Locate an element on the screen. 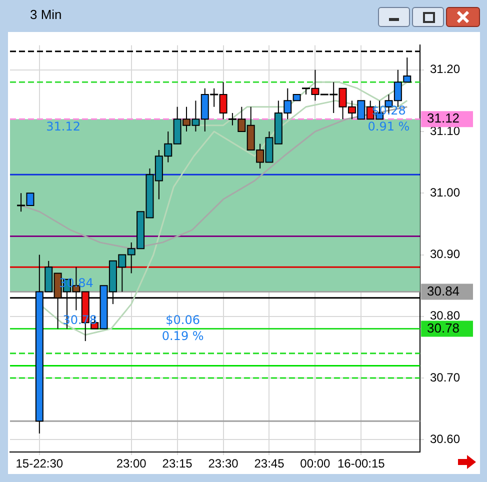  y-tick-label: 30.90 is located at coordinates (445, 254).